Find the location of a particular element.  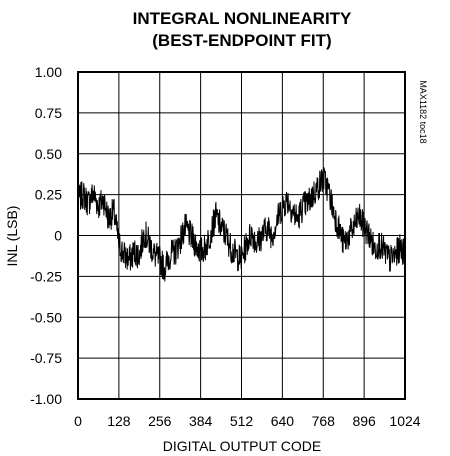

y-tick-label: -0.25 is located at coordinates (46, 276).